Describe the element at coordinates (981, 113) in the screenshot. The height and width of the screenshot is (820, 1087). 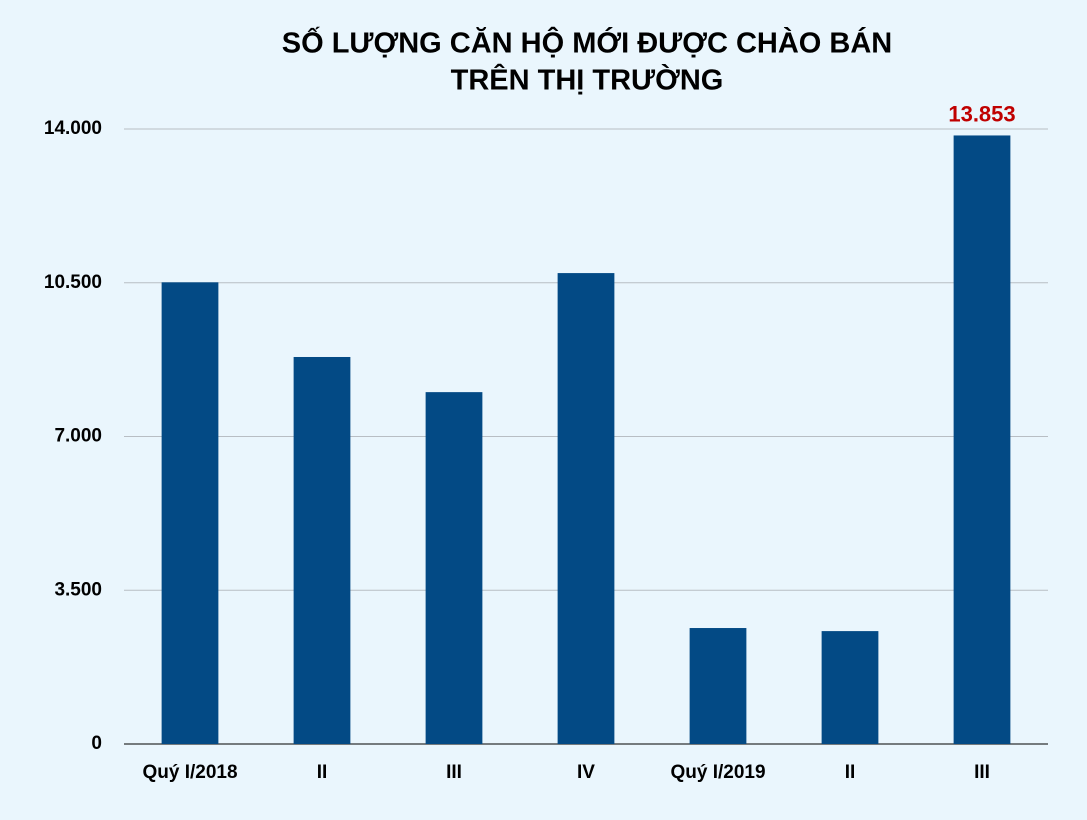
I see `value-label: 13.853` at that location.